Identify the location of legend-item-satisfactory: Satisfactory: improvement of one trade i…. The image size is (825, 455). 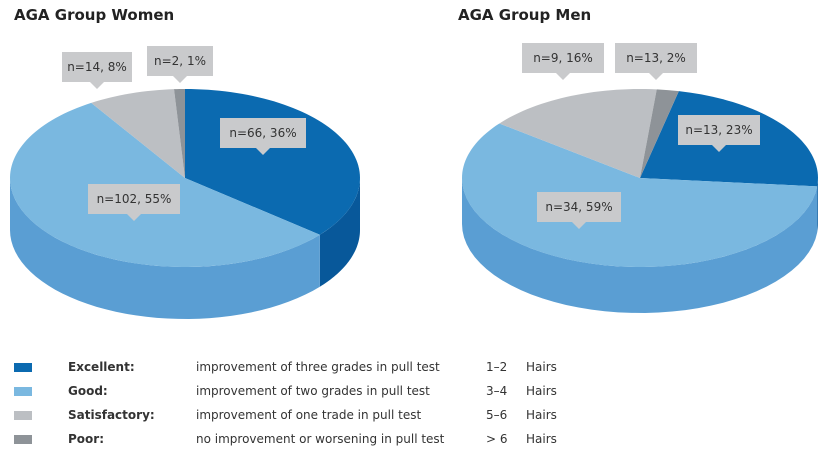
(285, 415).